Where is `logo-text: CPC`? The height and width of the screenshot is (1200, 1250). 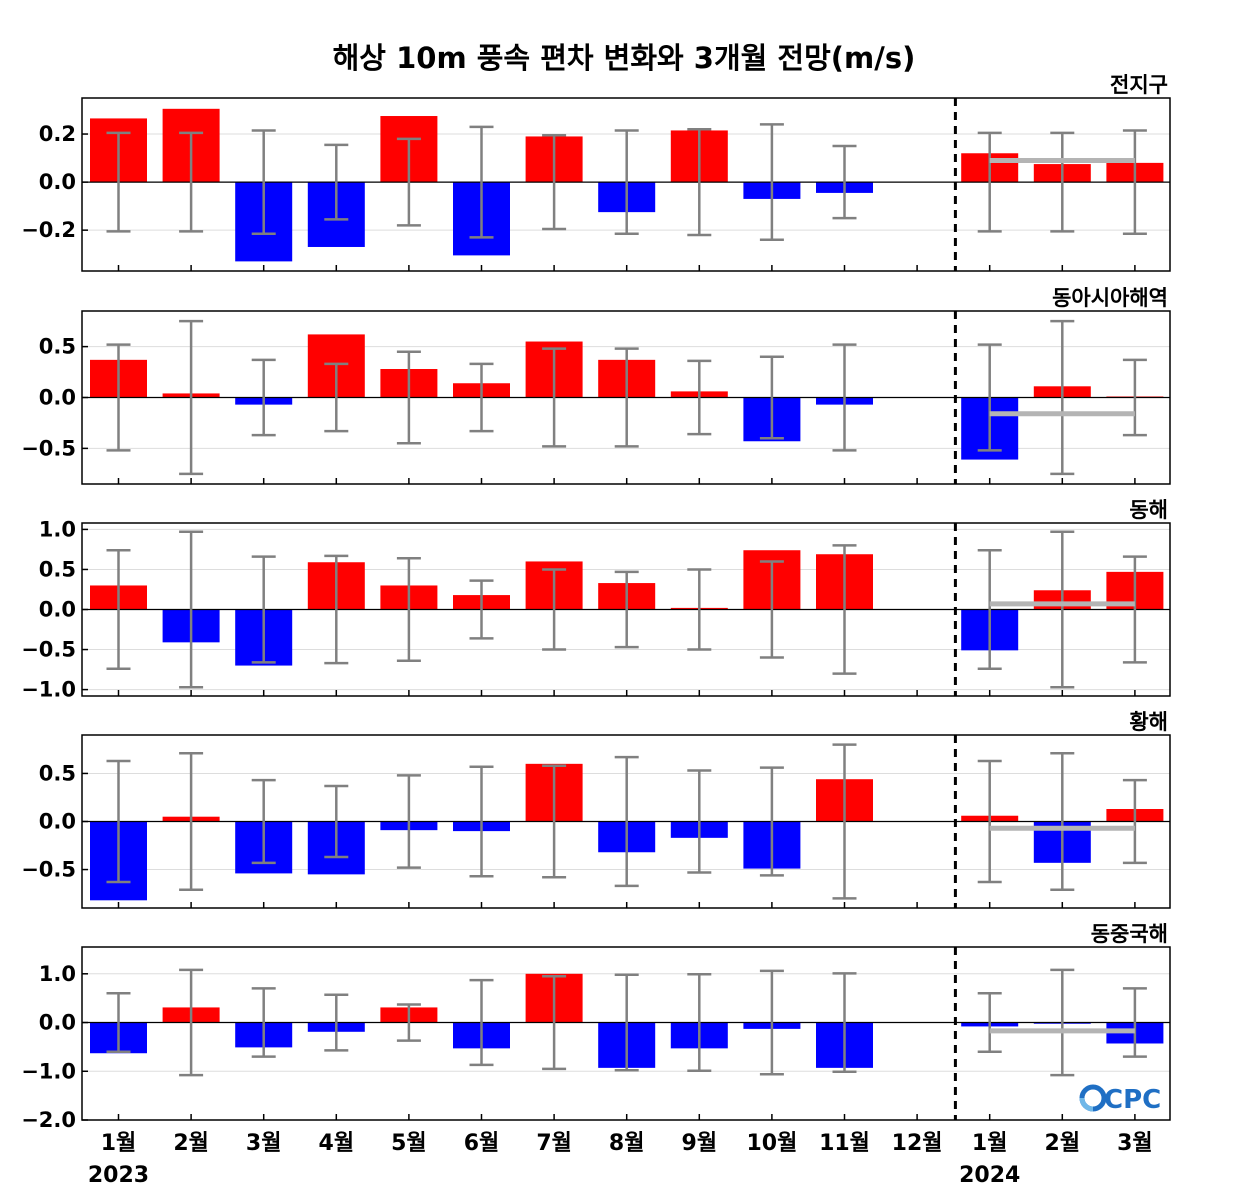
logo-text: CPC is located at coordinates (1132, 1100).